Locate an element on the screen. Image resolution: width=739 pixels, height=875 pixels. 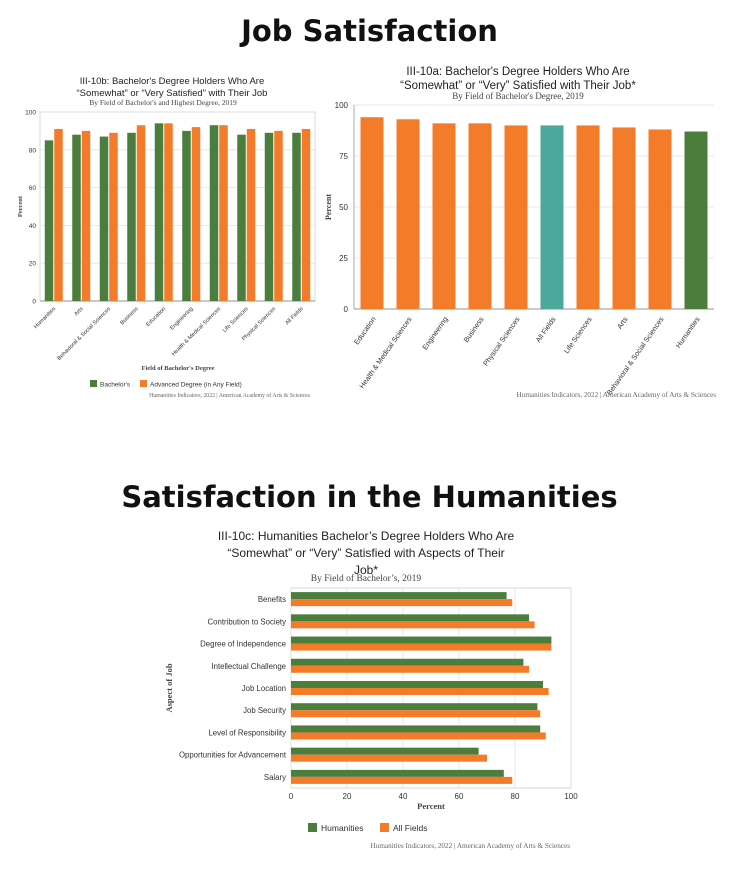
x-axis-label: Percent is located at coordinates (431, 806).